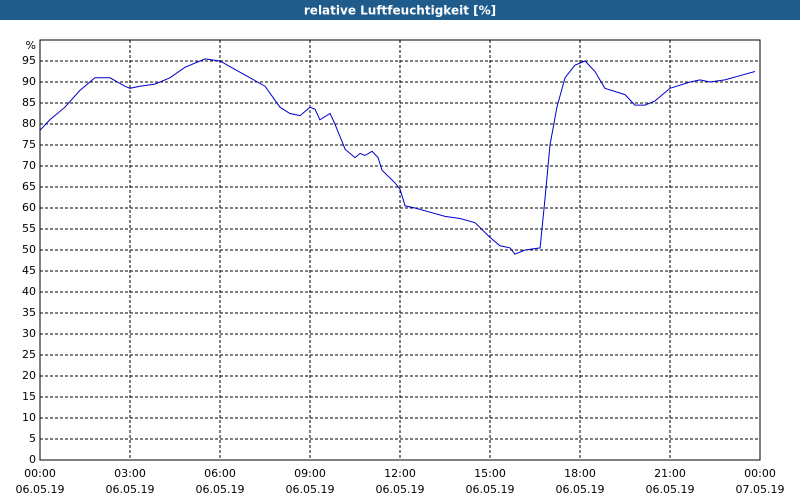 The height and width of the screenshot is (500, 800). I want to click on x-tick-label: 03:00, so click(130, 473).